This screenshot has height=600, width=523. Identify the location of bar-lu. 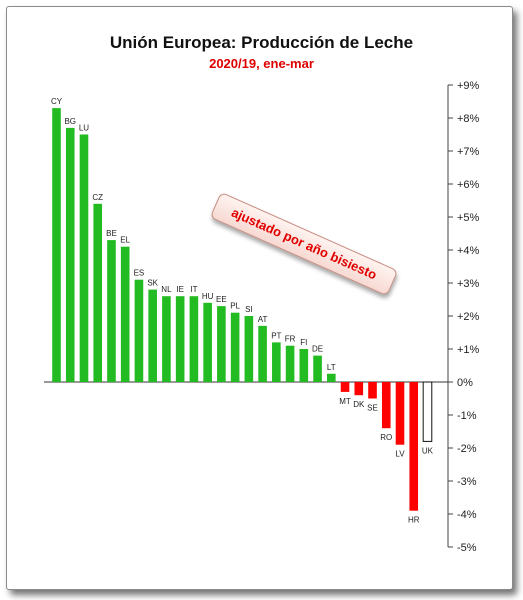
(84, 258).